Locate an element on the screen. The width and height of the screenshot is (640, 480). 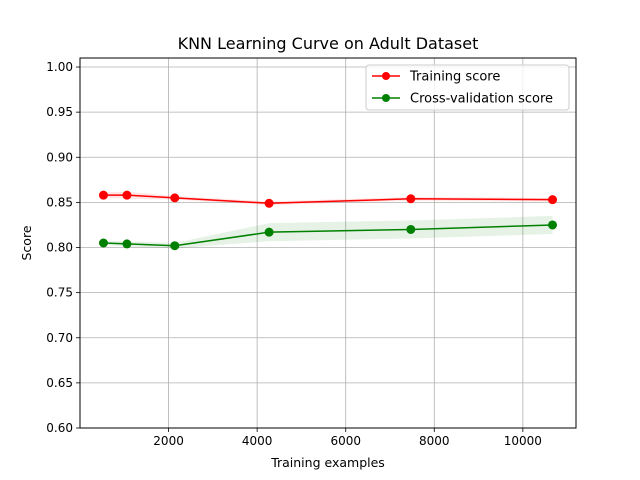
x-tick-label: 8000 is located at coordinates (434, 441).